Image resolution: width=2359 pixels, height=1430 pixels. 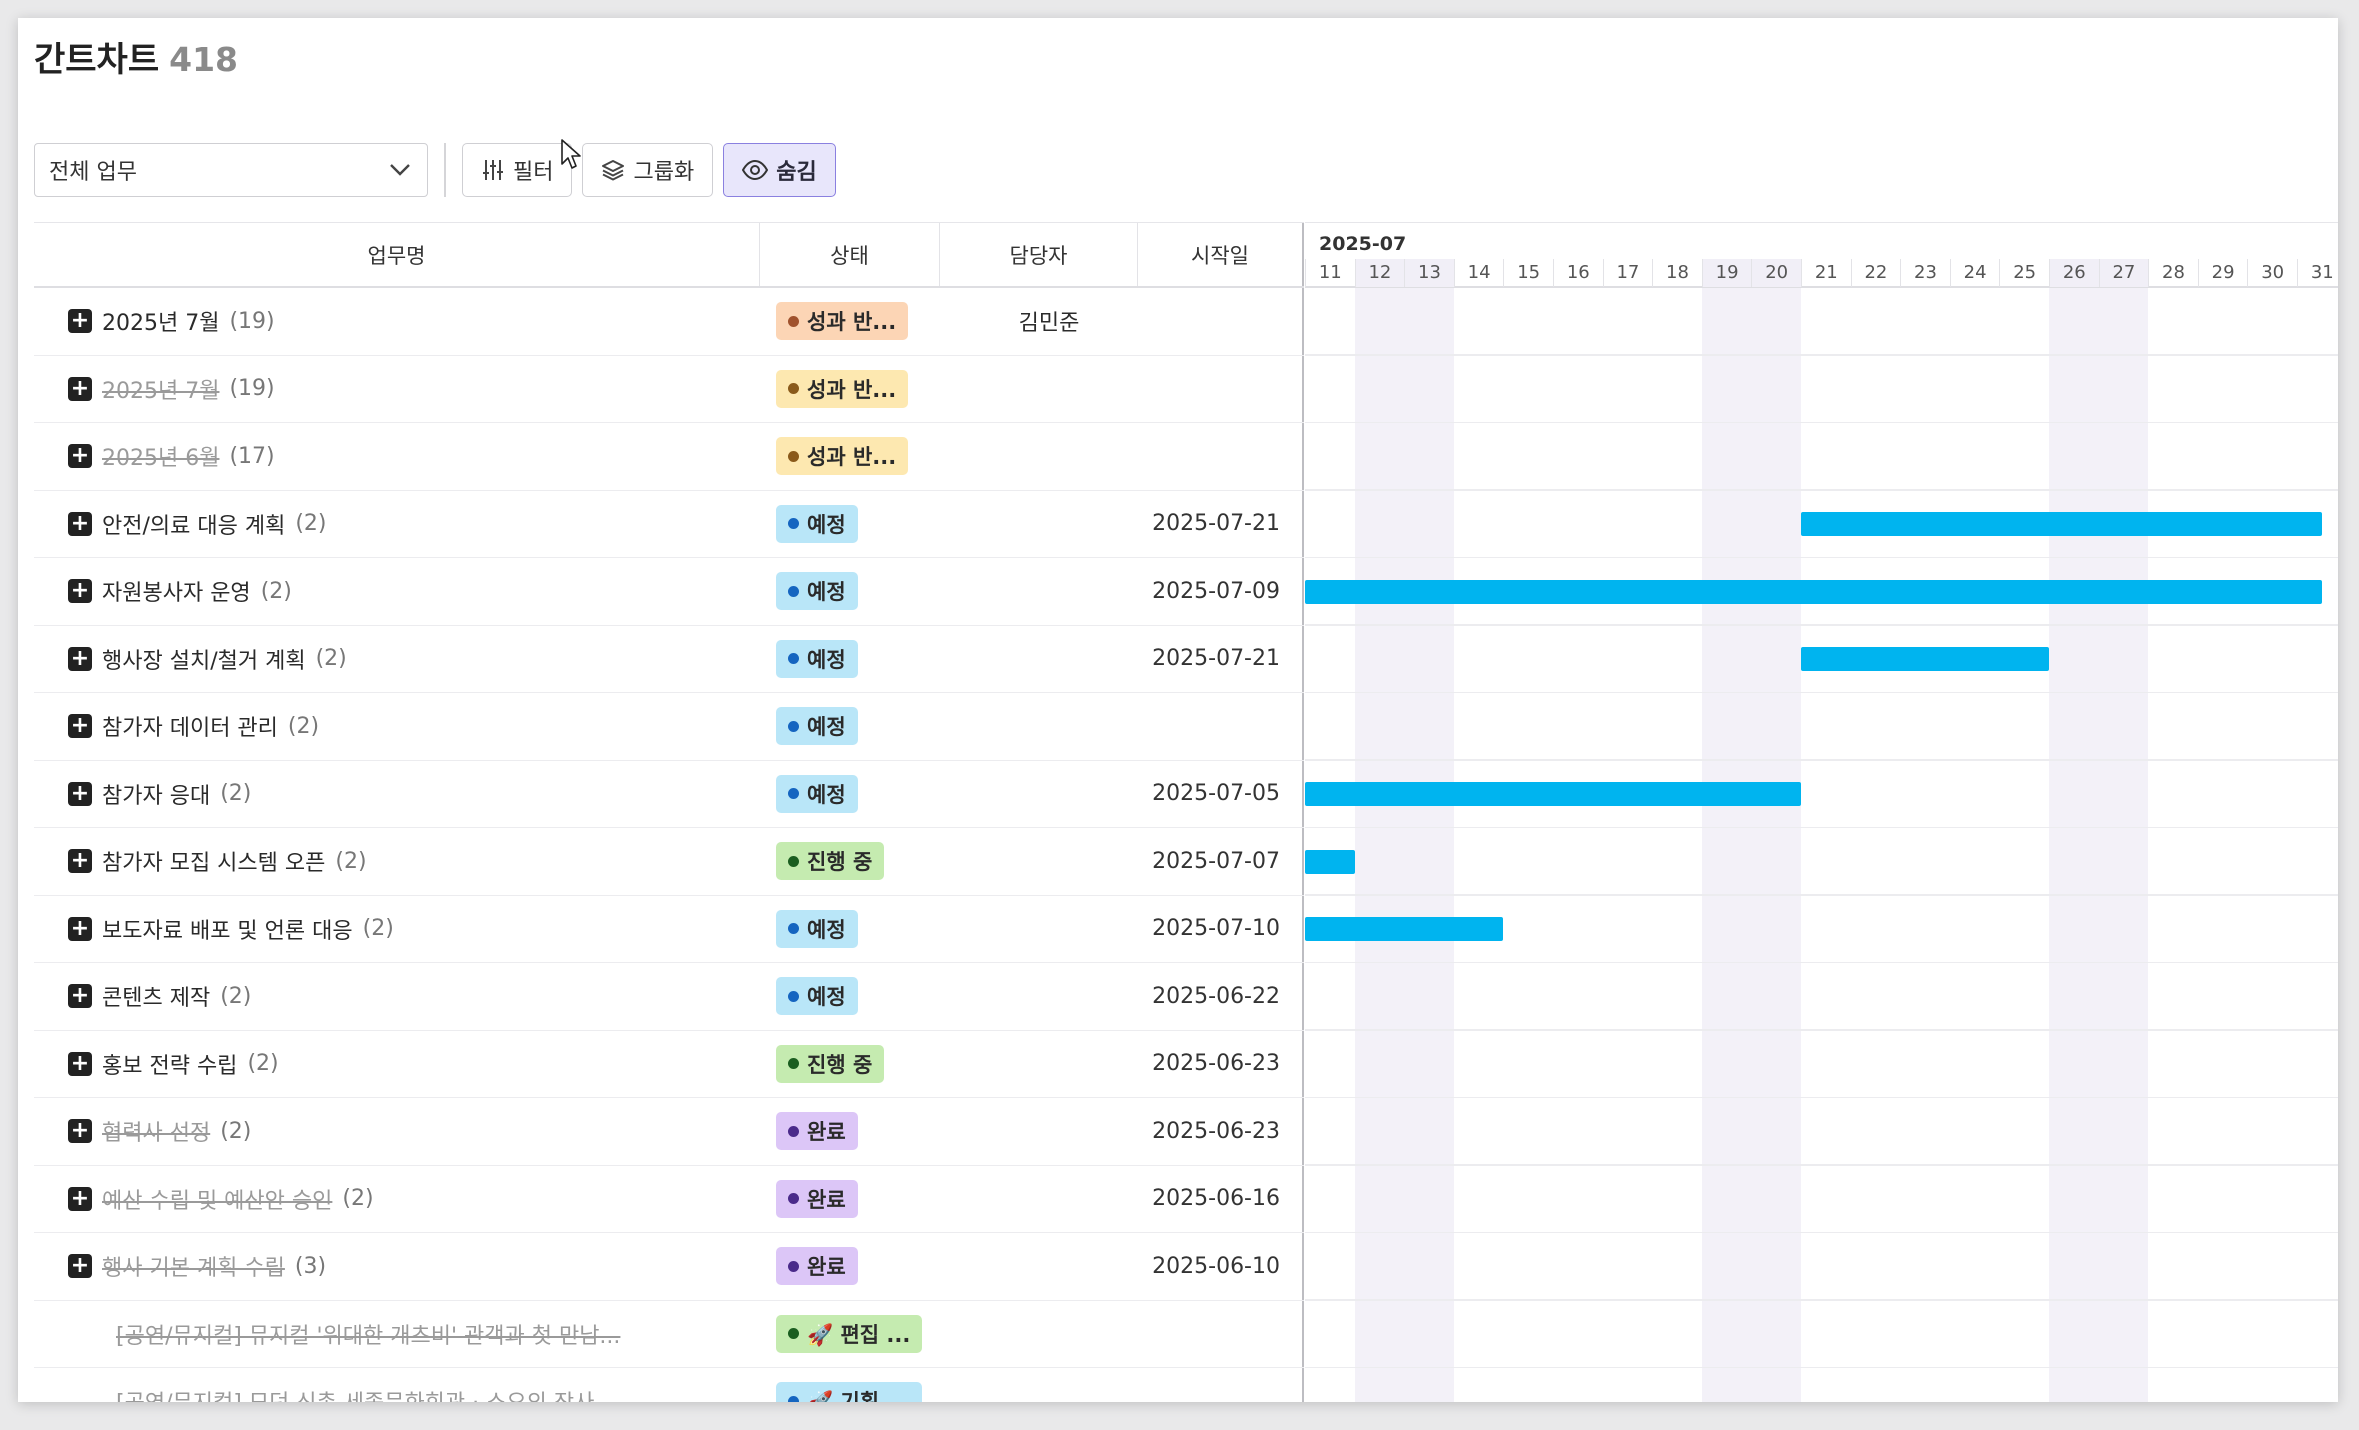 What do you see at coordinates (217, 1201) in the screenshot?
I see `task-name: 예산 수립 및 예산안 승인` at bounding box center [217, 1201].